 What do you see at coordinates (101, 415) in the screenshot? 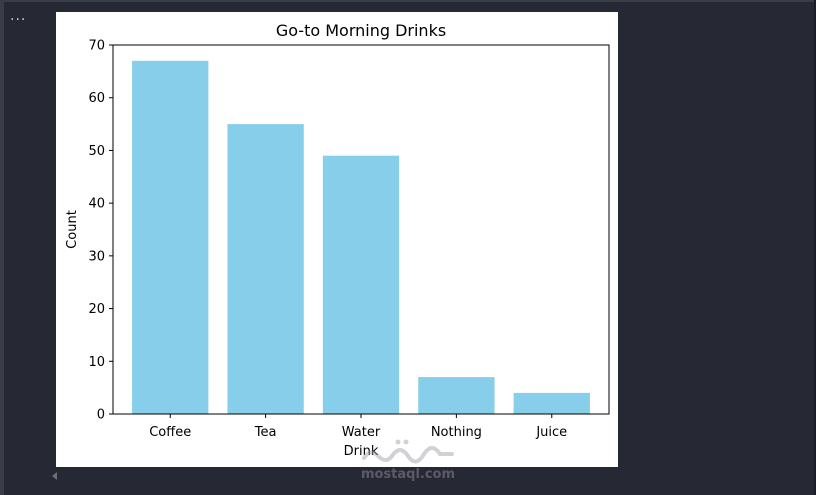
I see `y-tick-label: 0` at bounding box center [101, 415].